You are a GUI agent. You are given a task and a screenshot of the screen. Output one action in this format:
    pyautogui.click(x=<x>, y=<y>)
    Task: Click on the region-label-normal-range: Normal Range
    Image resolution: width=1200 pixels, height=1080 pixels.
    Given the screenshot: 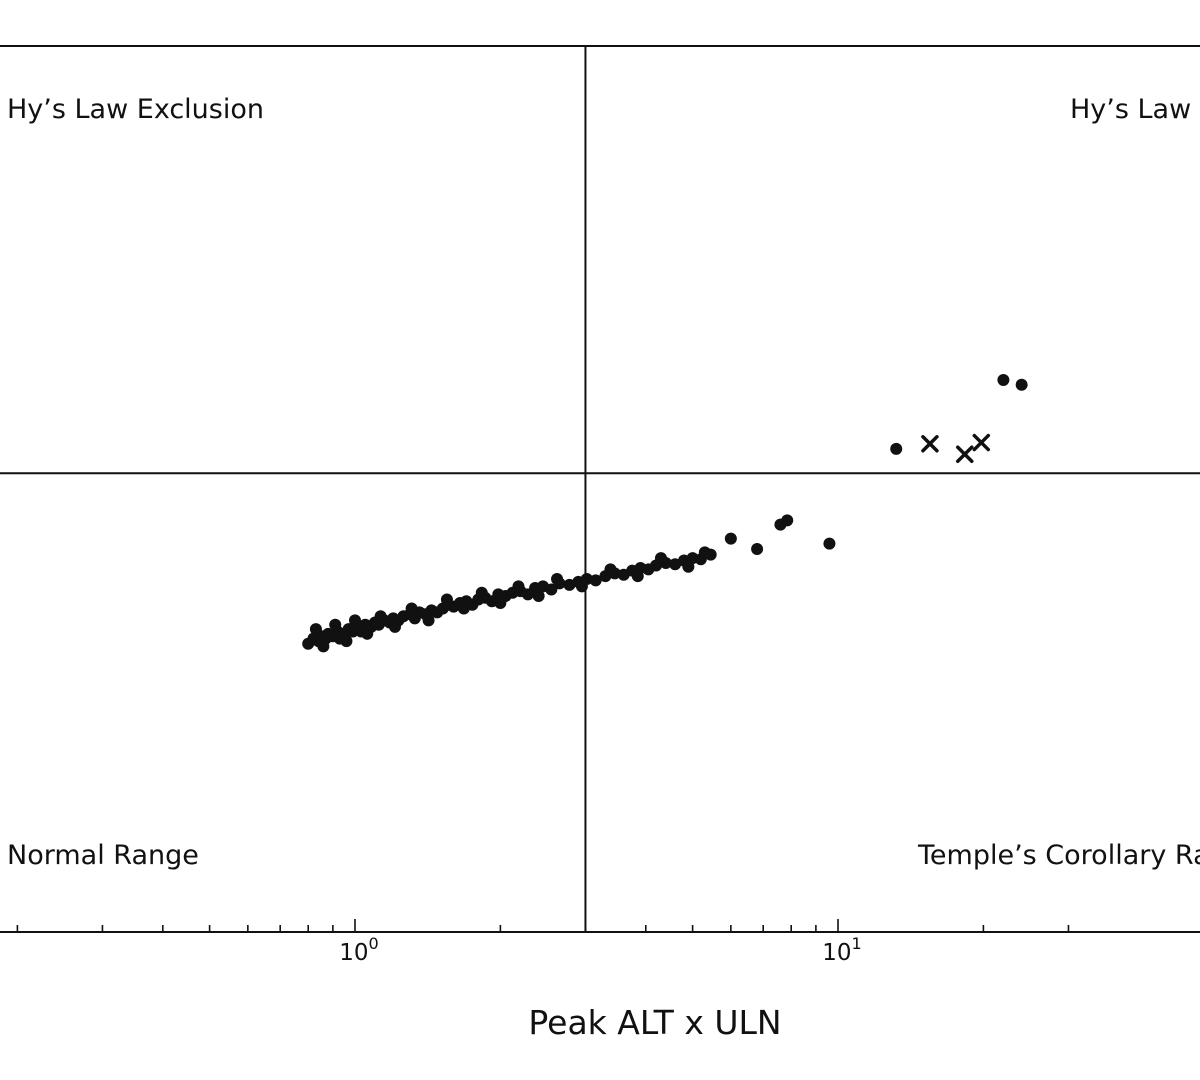 What is the action you would take?
    pyautogui.click(x=103, y=855)
    